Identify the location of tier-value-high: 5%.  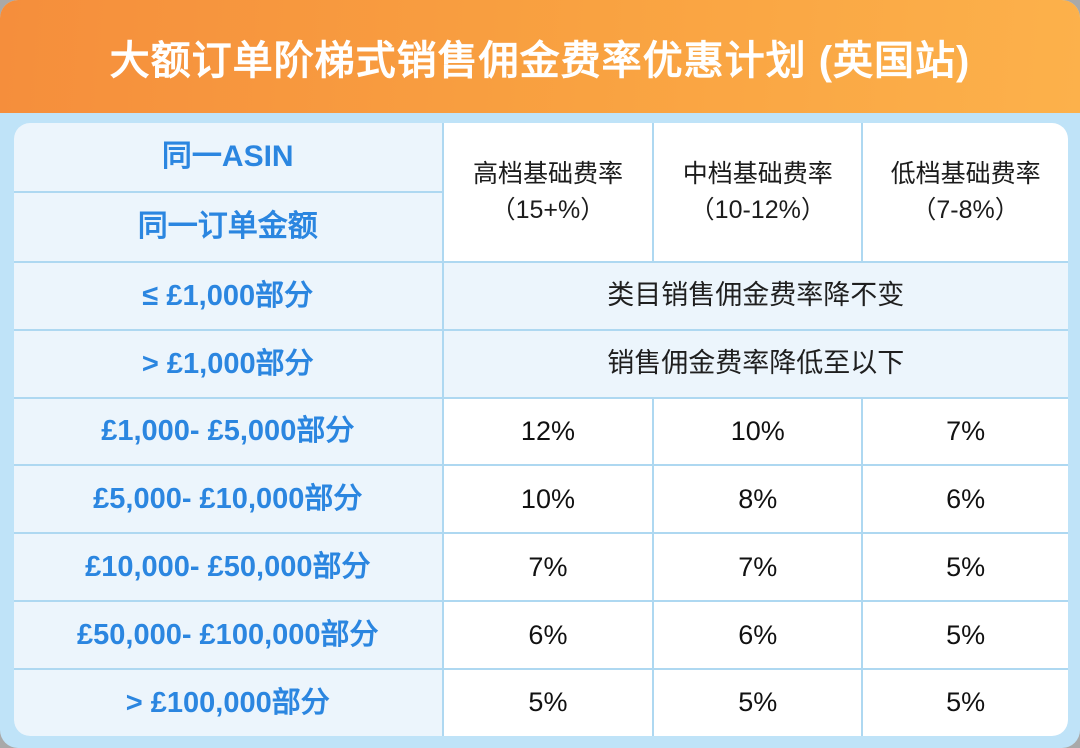
(548, 703).